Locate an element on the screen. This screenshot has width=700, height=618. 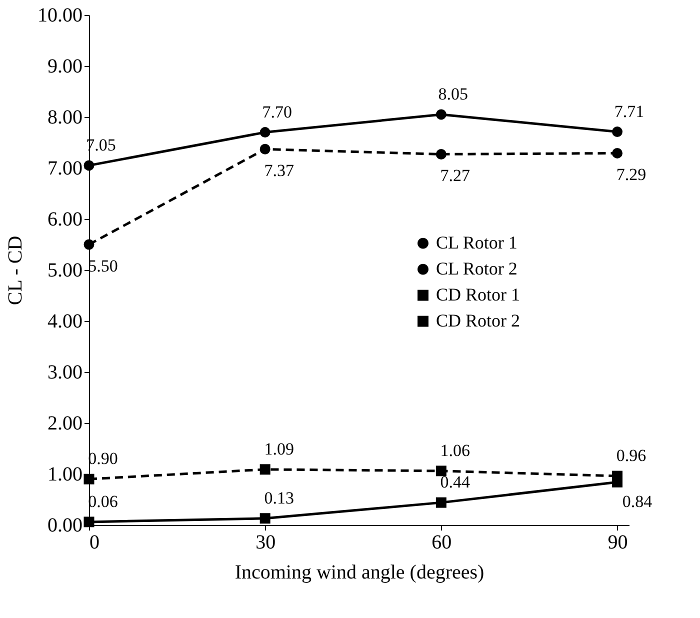
data-label: 0.96 is located at coordinates (631, 456).